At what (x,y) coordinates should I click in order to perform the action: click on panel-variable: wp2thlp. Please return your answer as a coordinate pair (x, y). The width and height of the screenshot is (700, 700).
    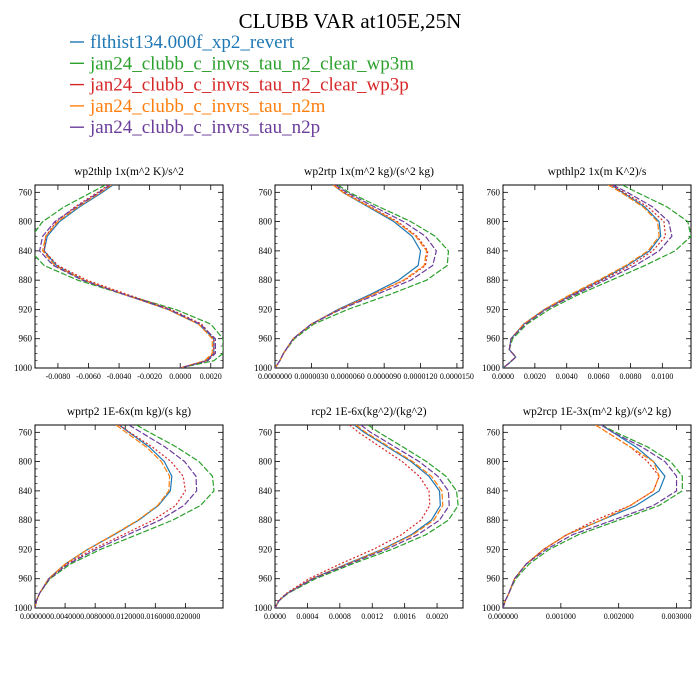
    Looking at the image, I should click on (93, 172).